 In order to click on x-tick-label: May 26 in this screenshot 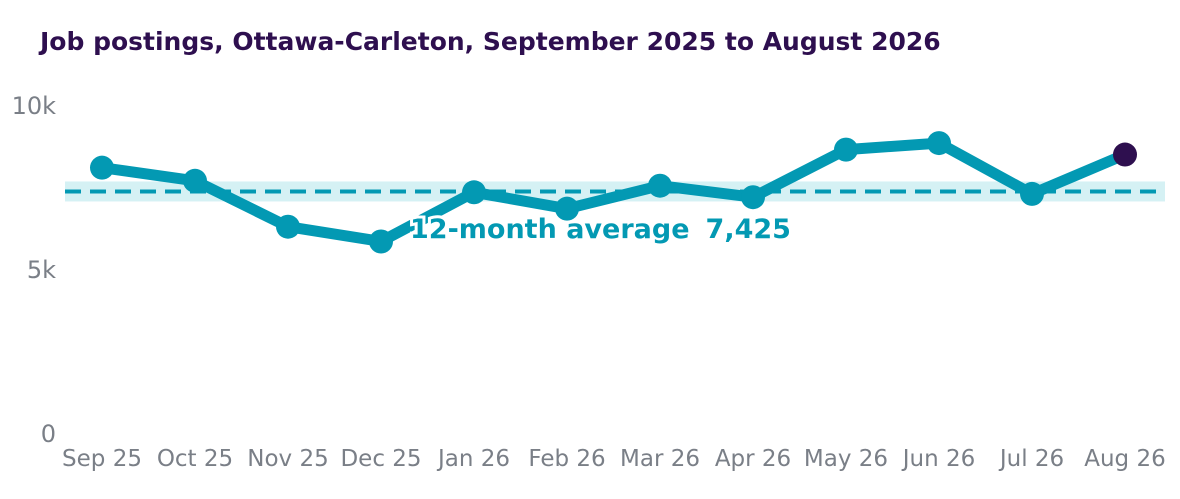, I will do `click(846, 459)`.